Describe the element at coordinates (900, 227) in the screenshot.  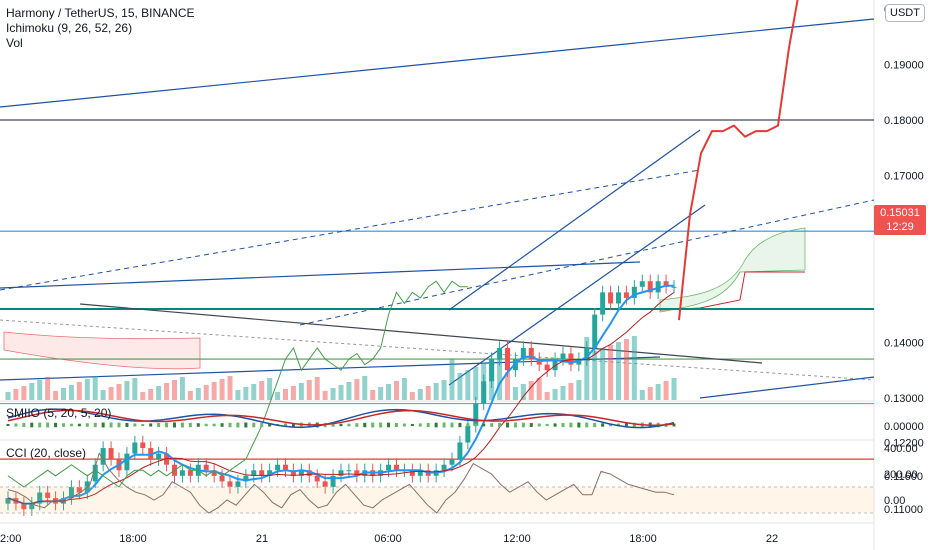
I see `last-price-countdown: 12:29` at that location.